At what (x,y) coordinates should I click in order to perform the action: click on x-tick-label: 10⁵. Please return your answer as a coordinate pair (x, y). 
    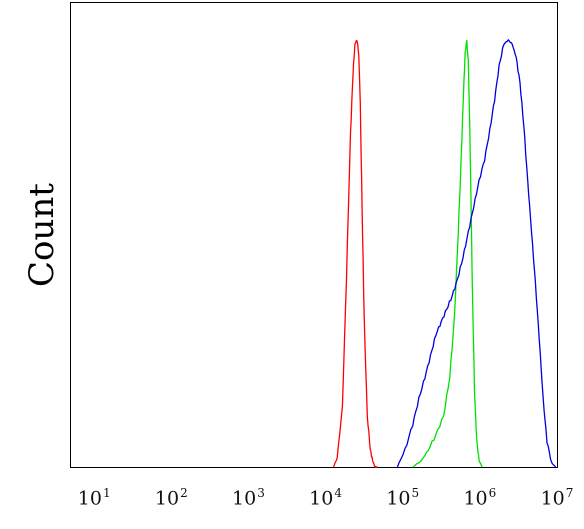
    Looking at the image, I should click on (402, 497).